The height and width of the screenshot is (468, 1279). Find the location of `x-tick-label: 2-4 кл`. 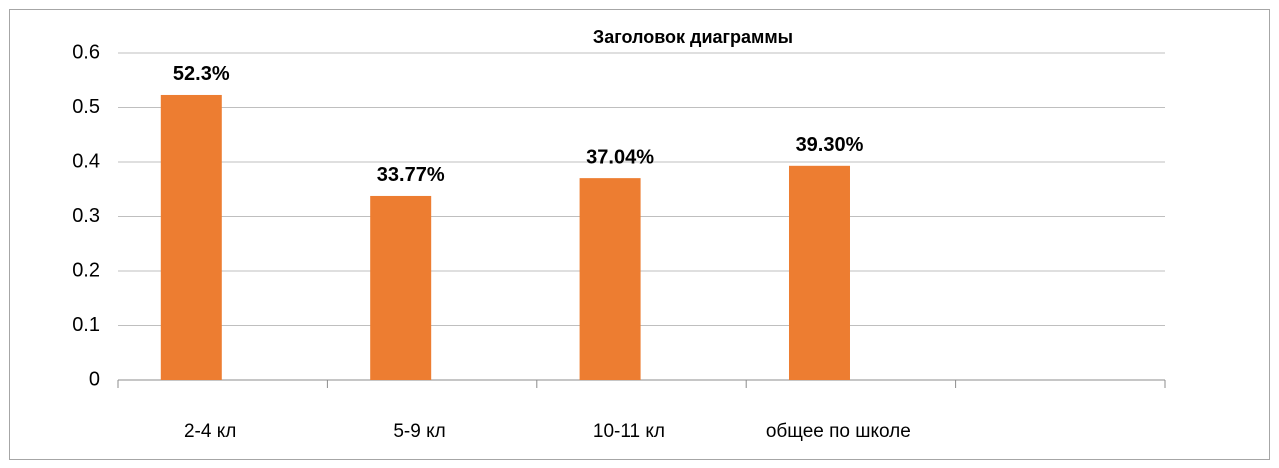

x-tick-label: 2-4 кл is located at coordinates (210, 431).